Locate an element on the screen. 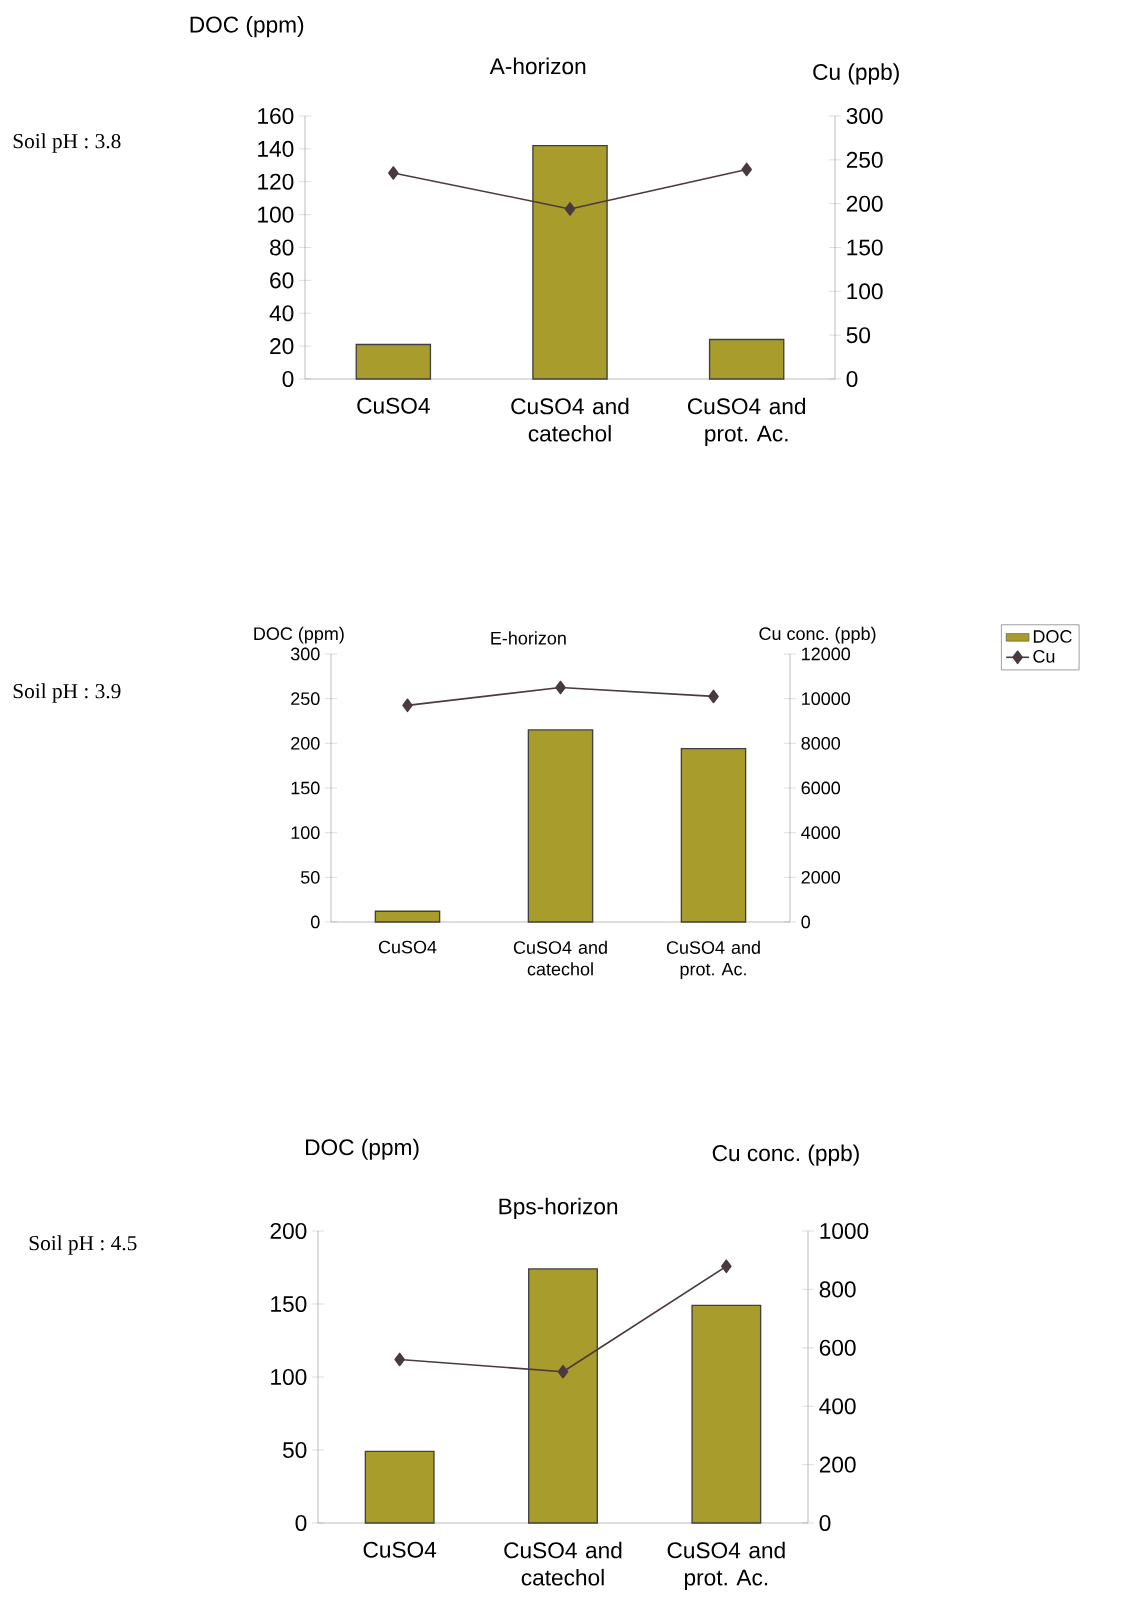 The height and width of the screenshot is (1609, 1141). y2-tick-label: 50 is located at coordinates (858, 335).